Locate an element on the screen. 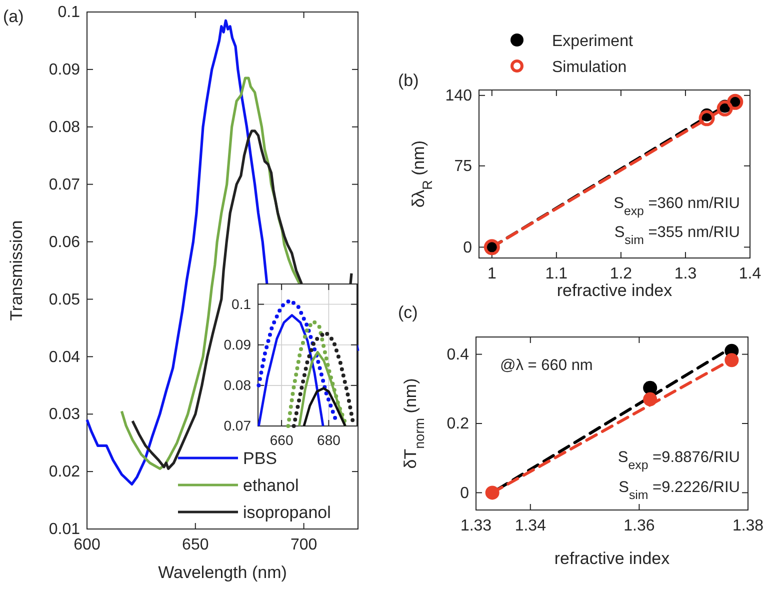 The image size is (769, 598). y-tick-label: 0.4 is located at coordinates (458, 355).